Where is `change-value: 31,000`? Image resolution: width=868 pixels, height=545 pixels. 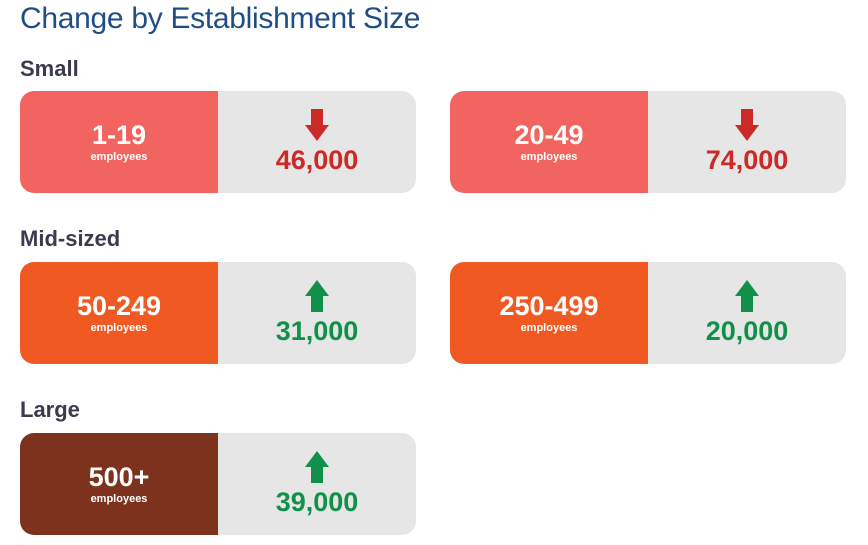
change-value: 31,000 is located at coordinates (317, 331).